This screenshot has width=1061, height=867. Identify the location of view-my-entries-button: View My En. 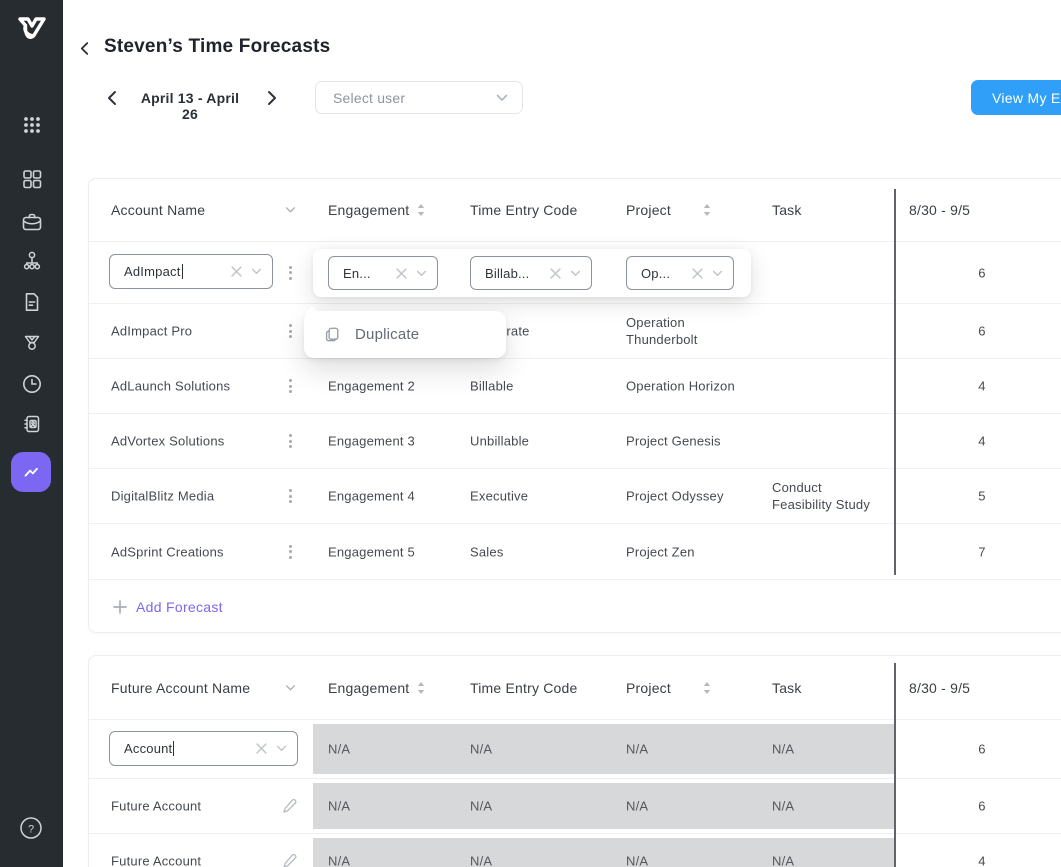
(1016, 97).